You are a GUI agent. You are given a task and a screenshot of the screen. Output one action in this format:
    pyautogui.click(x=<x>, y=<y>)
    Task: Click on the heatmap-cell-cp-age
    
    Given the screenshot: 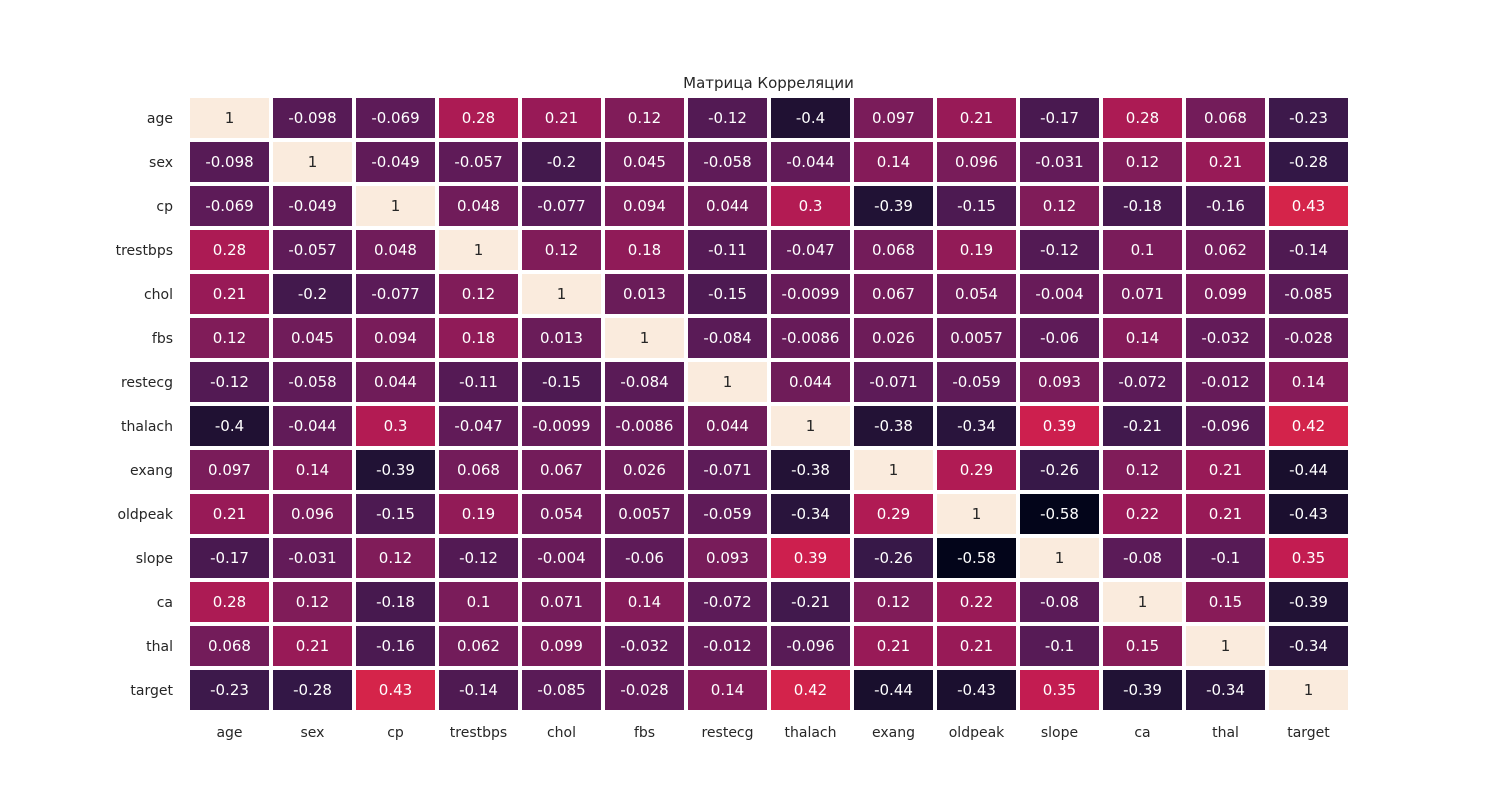 What is the action you would take?
    pyautogui.click(x=229, y=206)
    